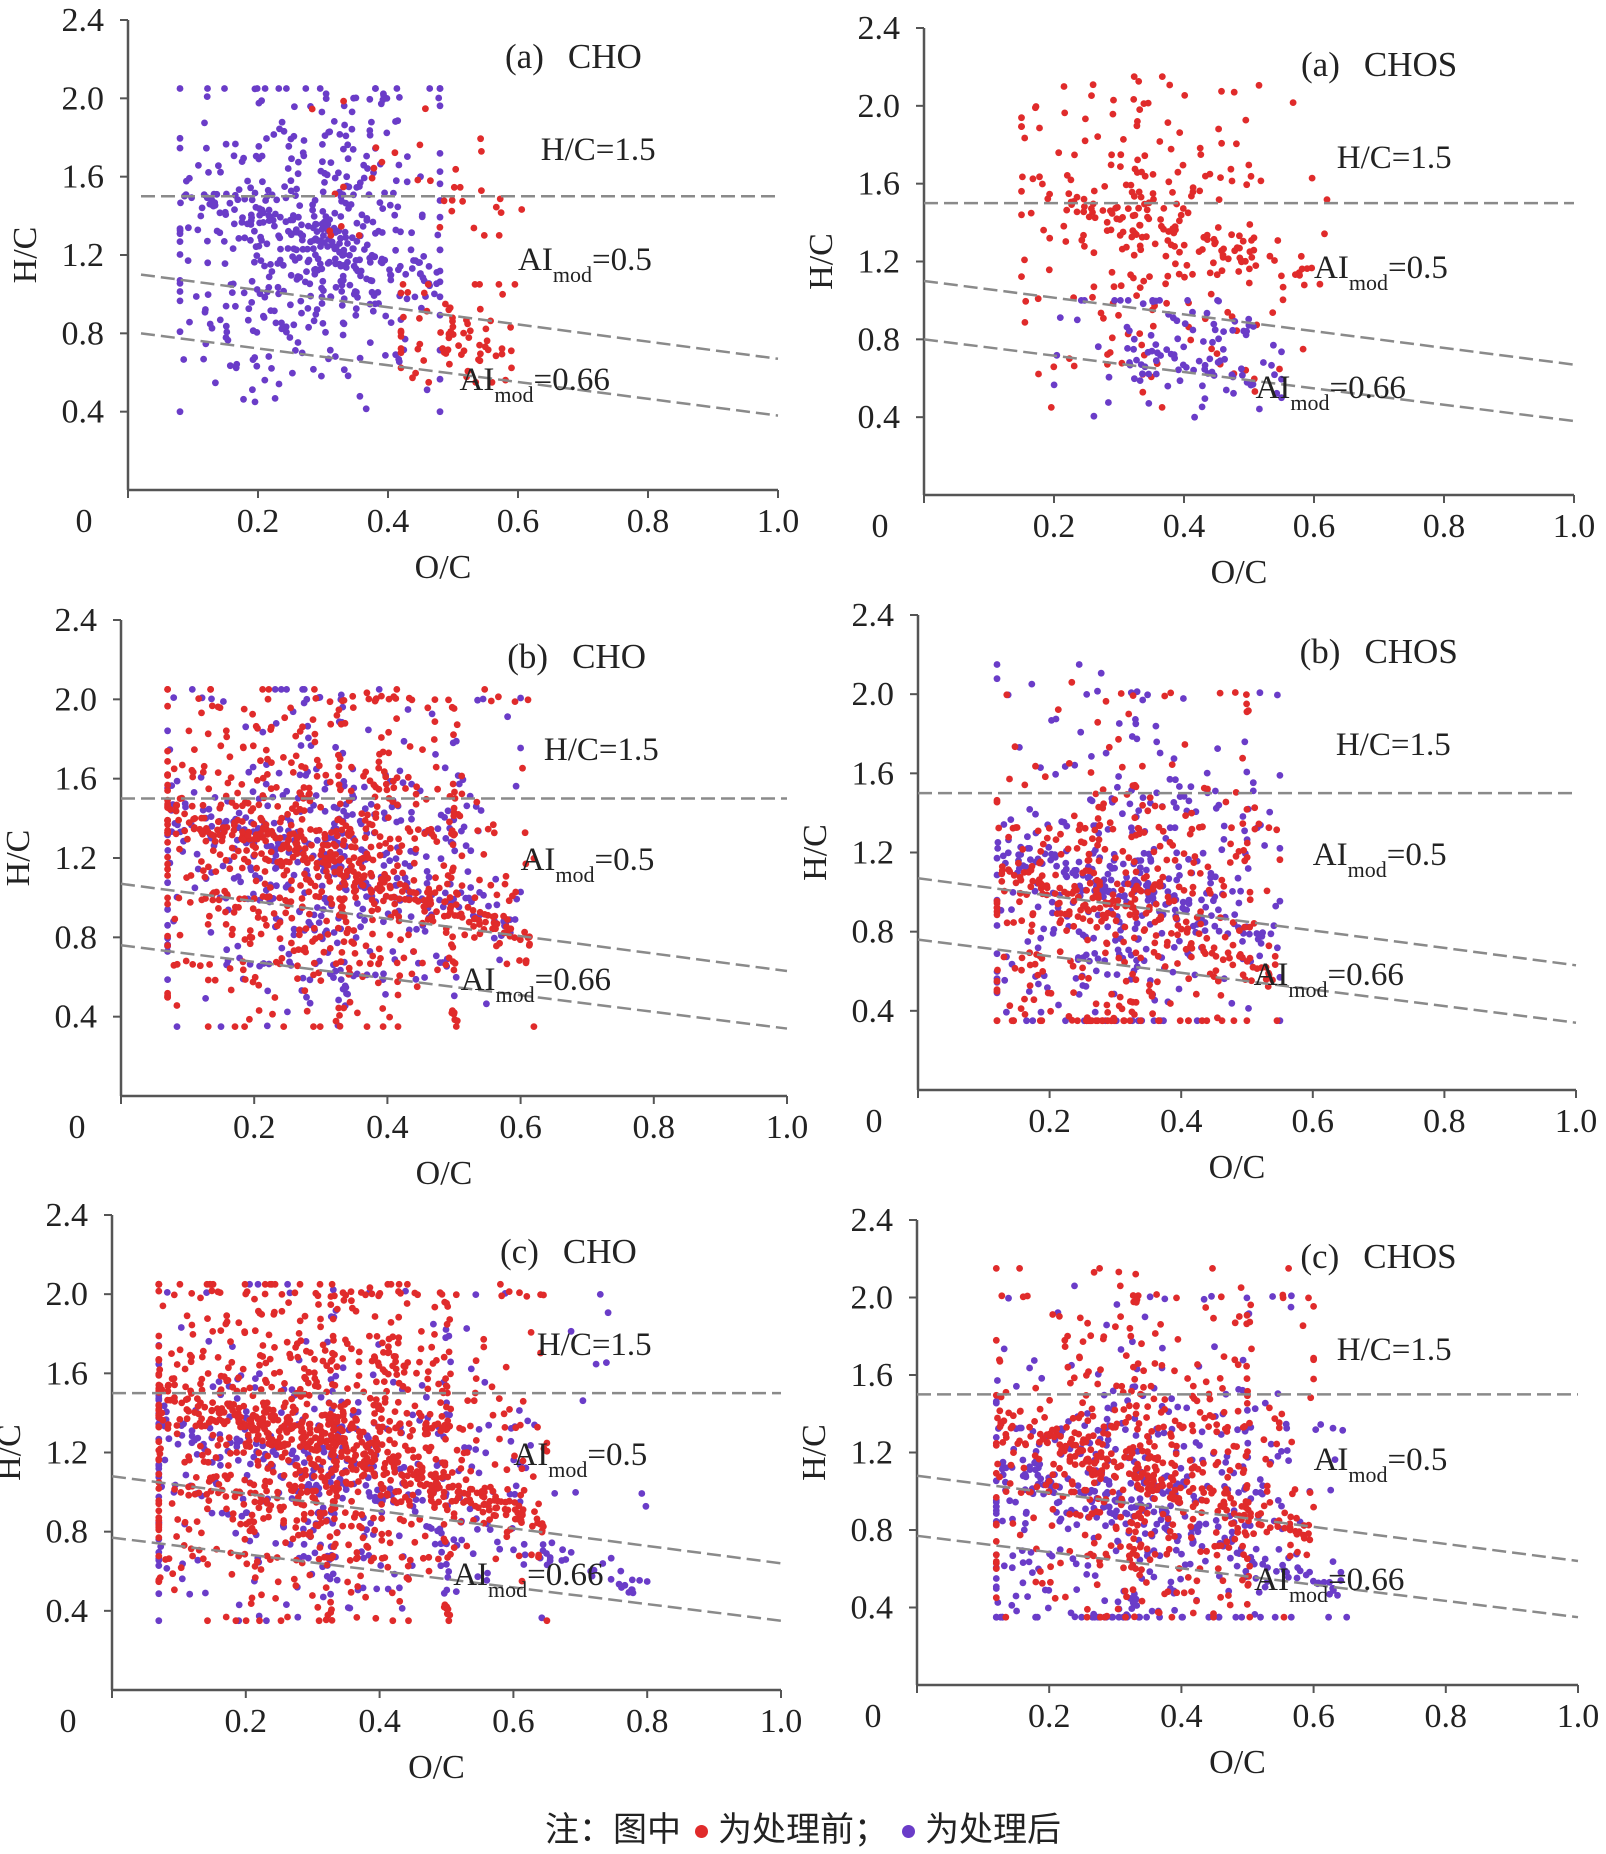 This screenshot has width=1606, height=1854. I want to click on y-tick-label: 1.2, so click(83, 255).